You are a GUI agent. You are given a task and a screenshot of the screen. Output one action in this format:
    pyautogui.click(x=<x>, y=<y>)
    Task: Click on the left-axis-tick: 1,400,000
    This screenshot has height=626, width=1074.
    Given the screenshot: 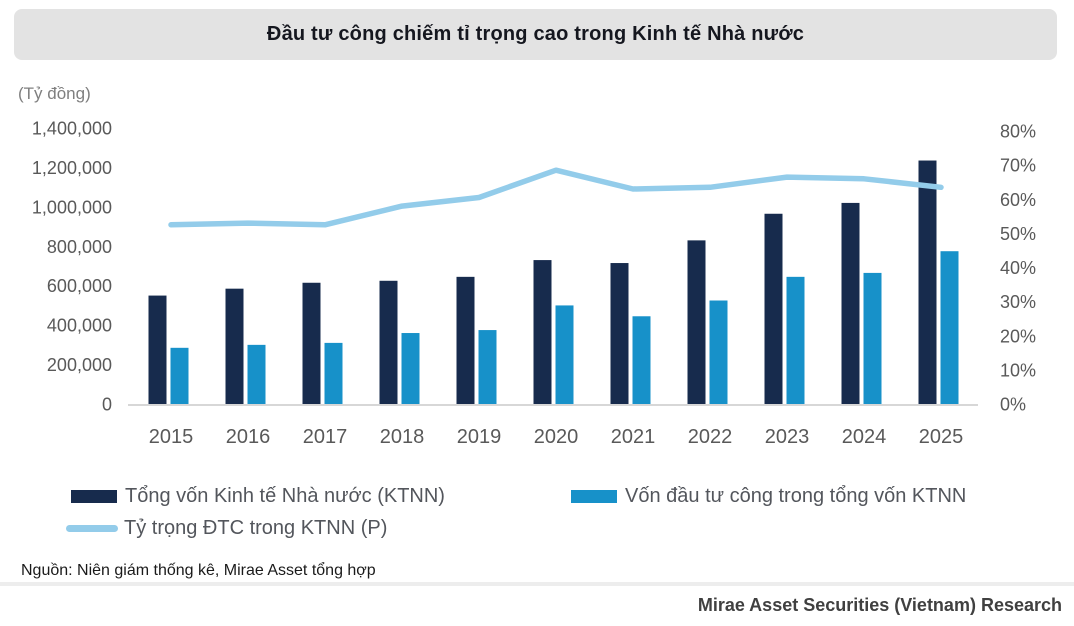 What is the action you would take?
    pyautogui.click(x=72, y=129)
    